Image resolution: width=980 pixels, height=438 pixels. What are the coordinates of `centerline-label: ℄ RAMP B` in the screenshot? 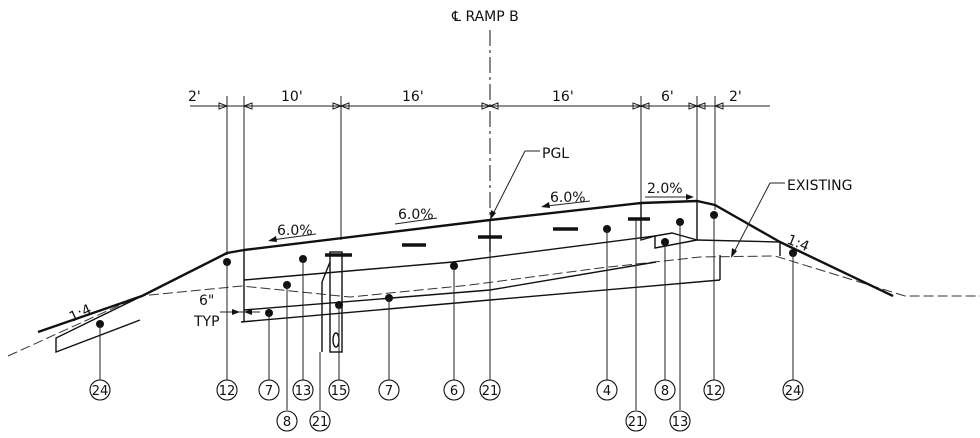 It's located at (485, 17).